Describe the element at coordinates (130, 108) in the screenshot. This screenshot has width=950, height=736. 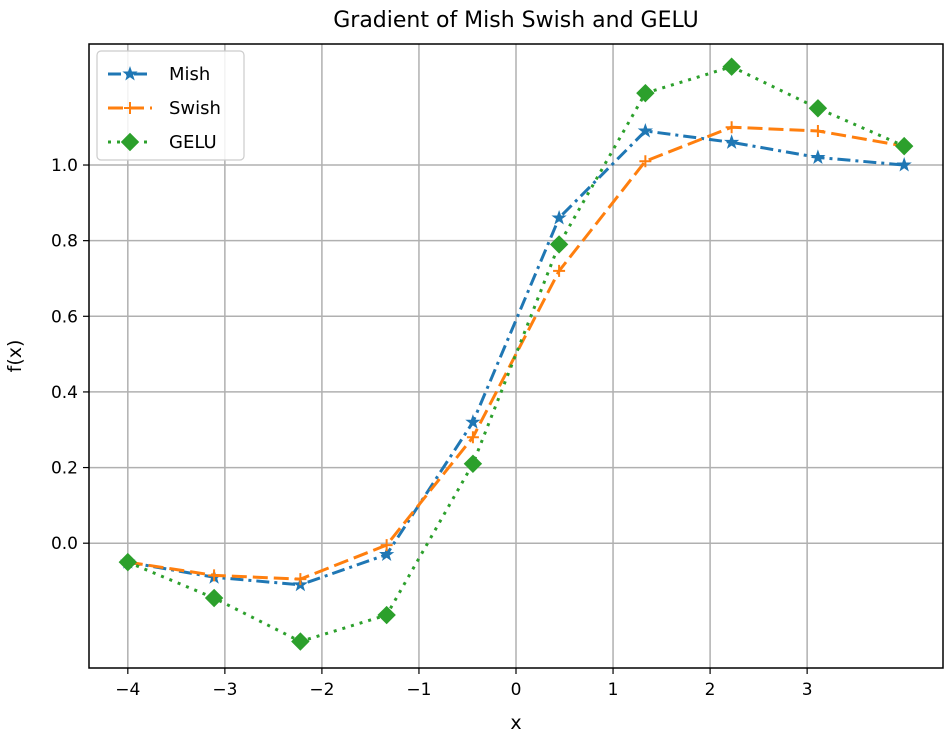
I see `legend-marker-swish` at that location.